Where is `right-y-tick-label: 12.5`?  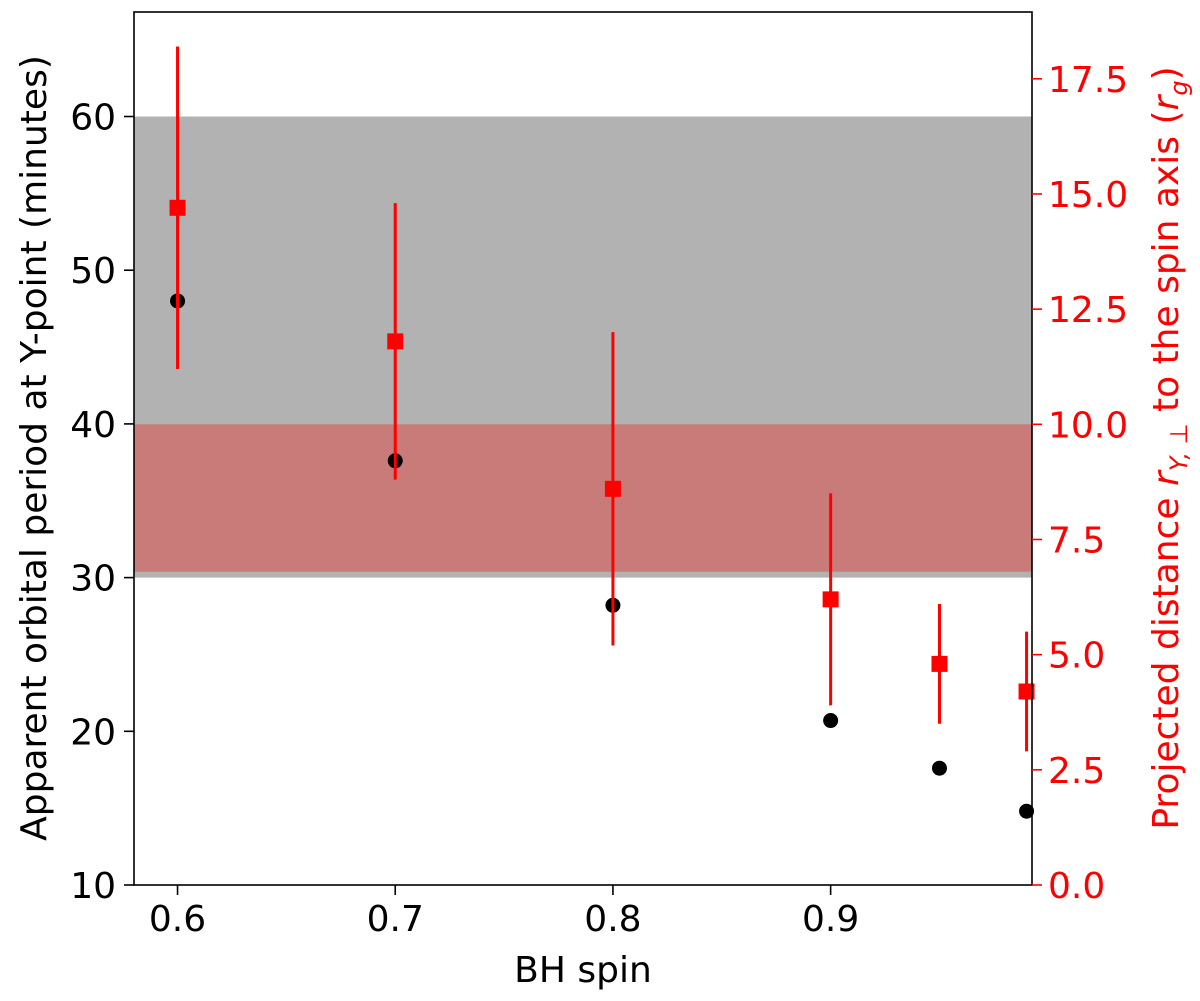 right-y-tick-label: 12.5 is located at coordinates (1088, 310).